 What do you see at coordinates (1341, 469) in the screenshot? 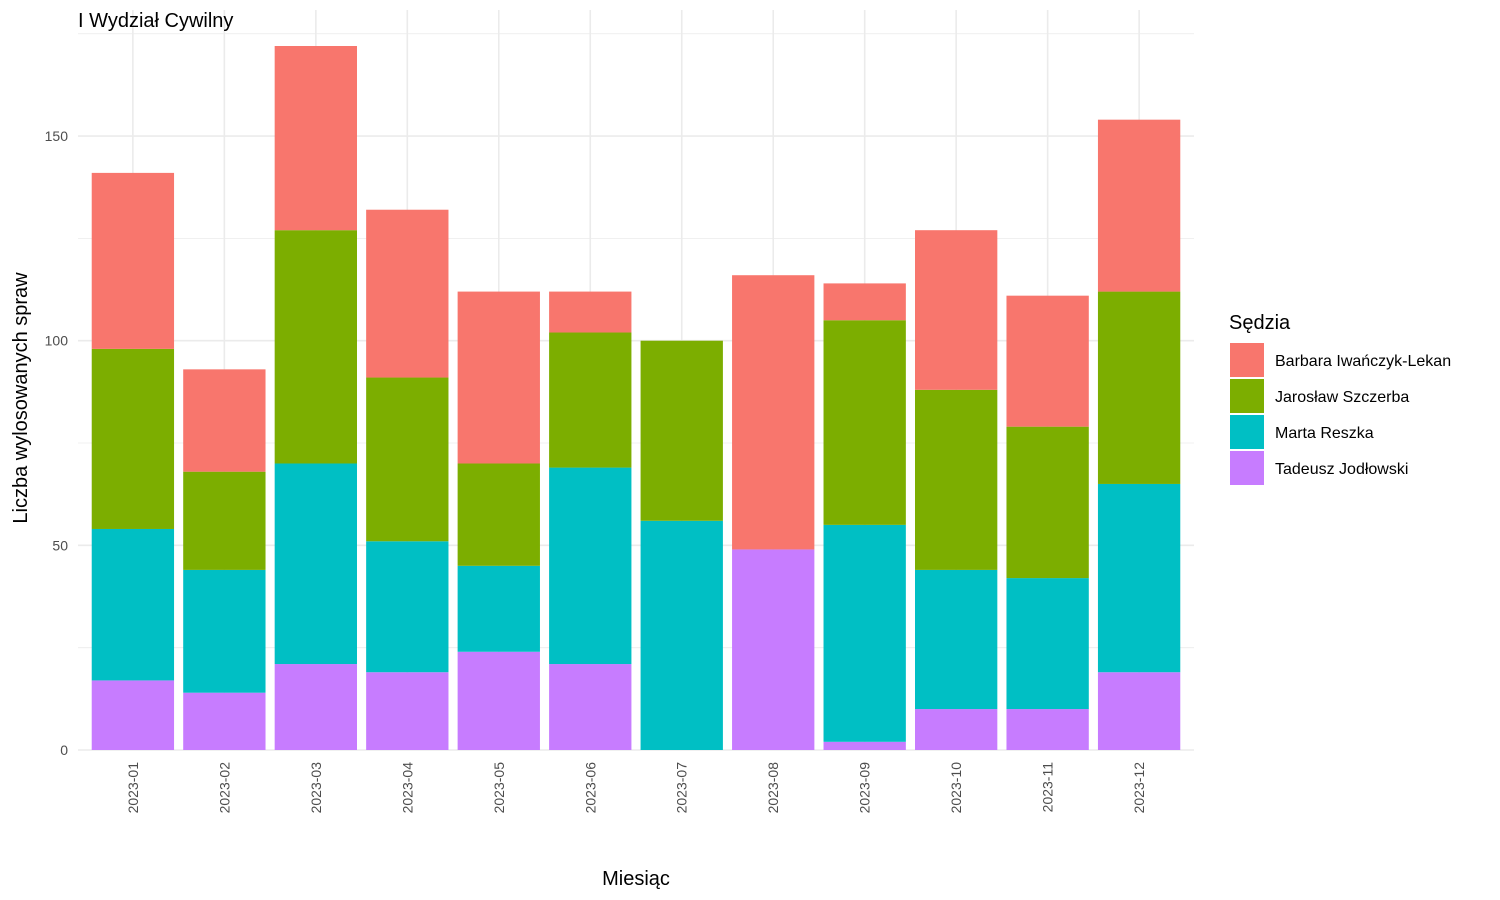
I see `legend-label: Tadeusz Jodłowski` at bounding box center [1341, 469].